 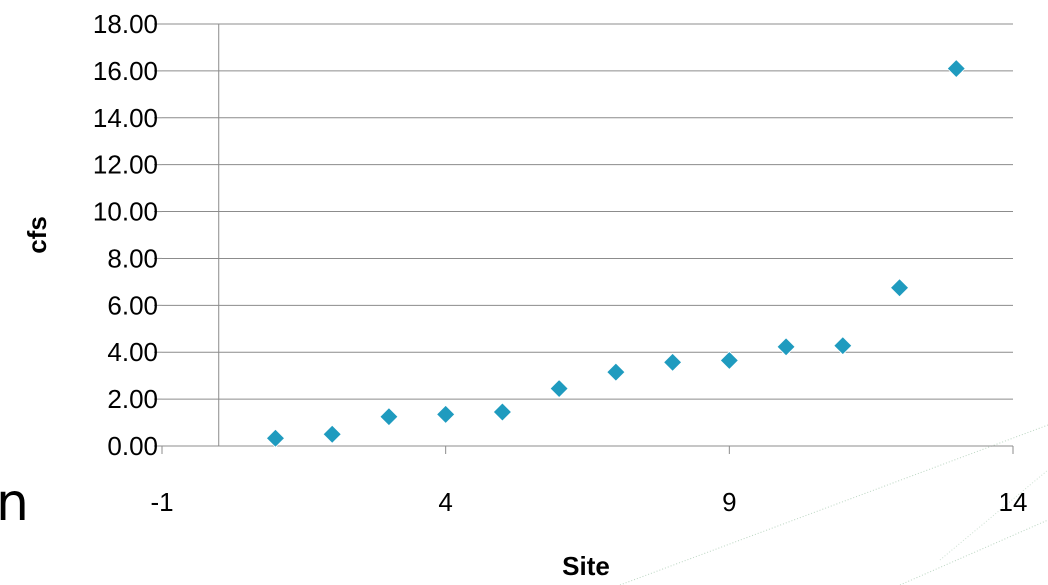 What do you see at coordinates (14, 503) in the screenshot?
I see `cut-off-text-fragment: n` at bounding box center [14, 503].